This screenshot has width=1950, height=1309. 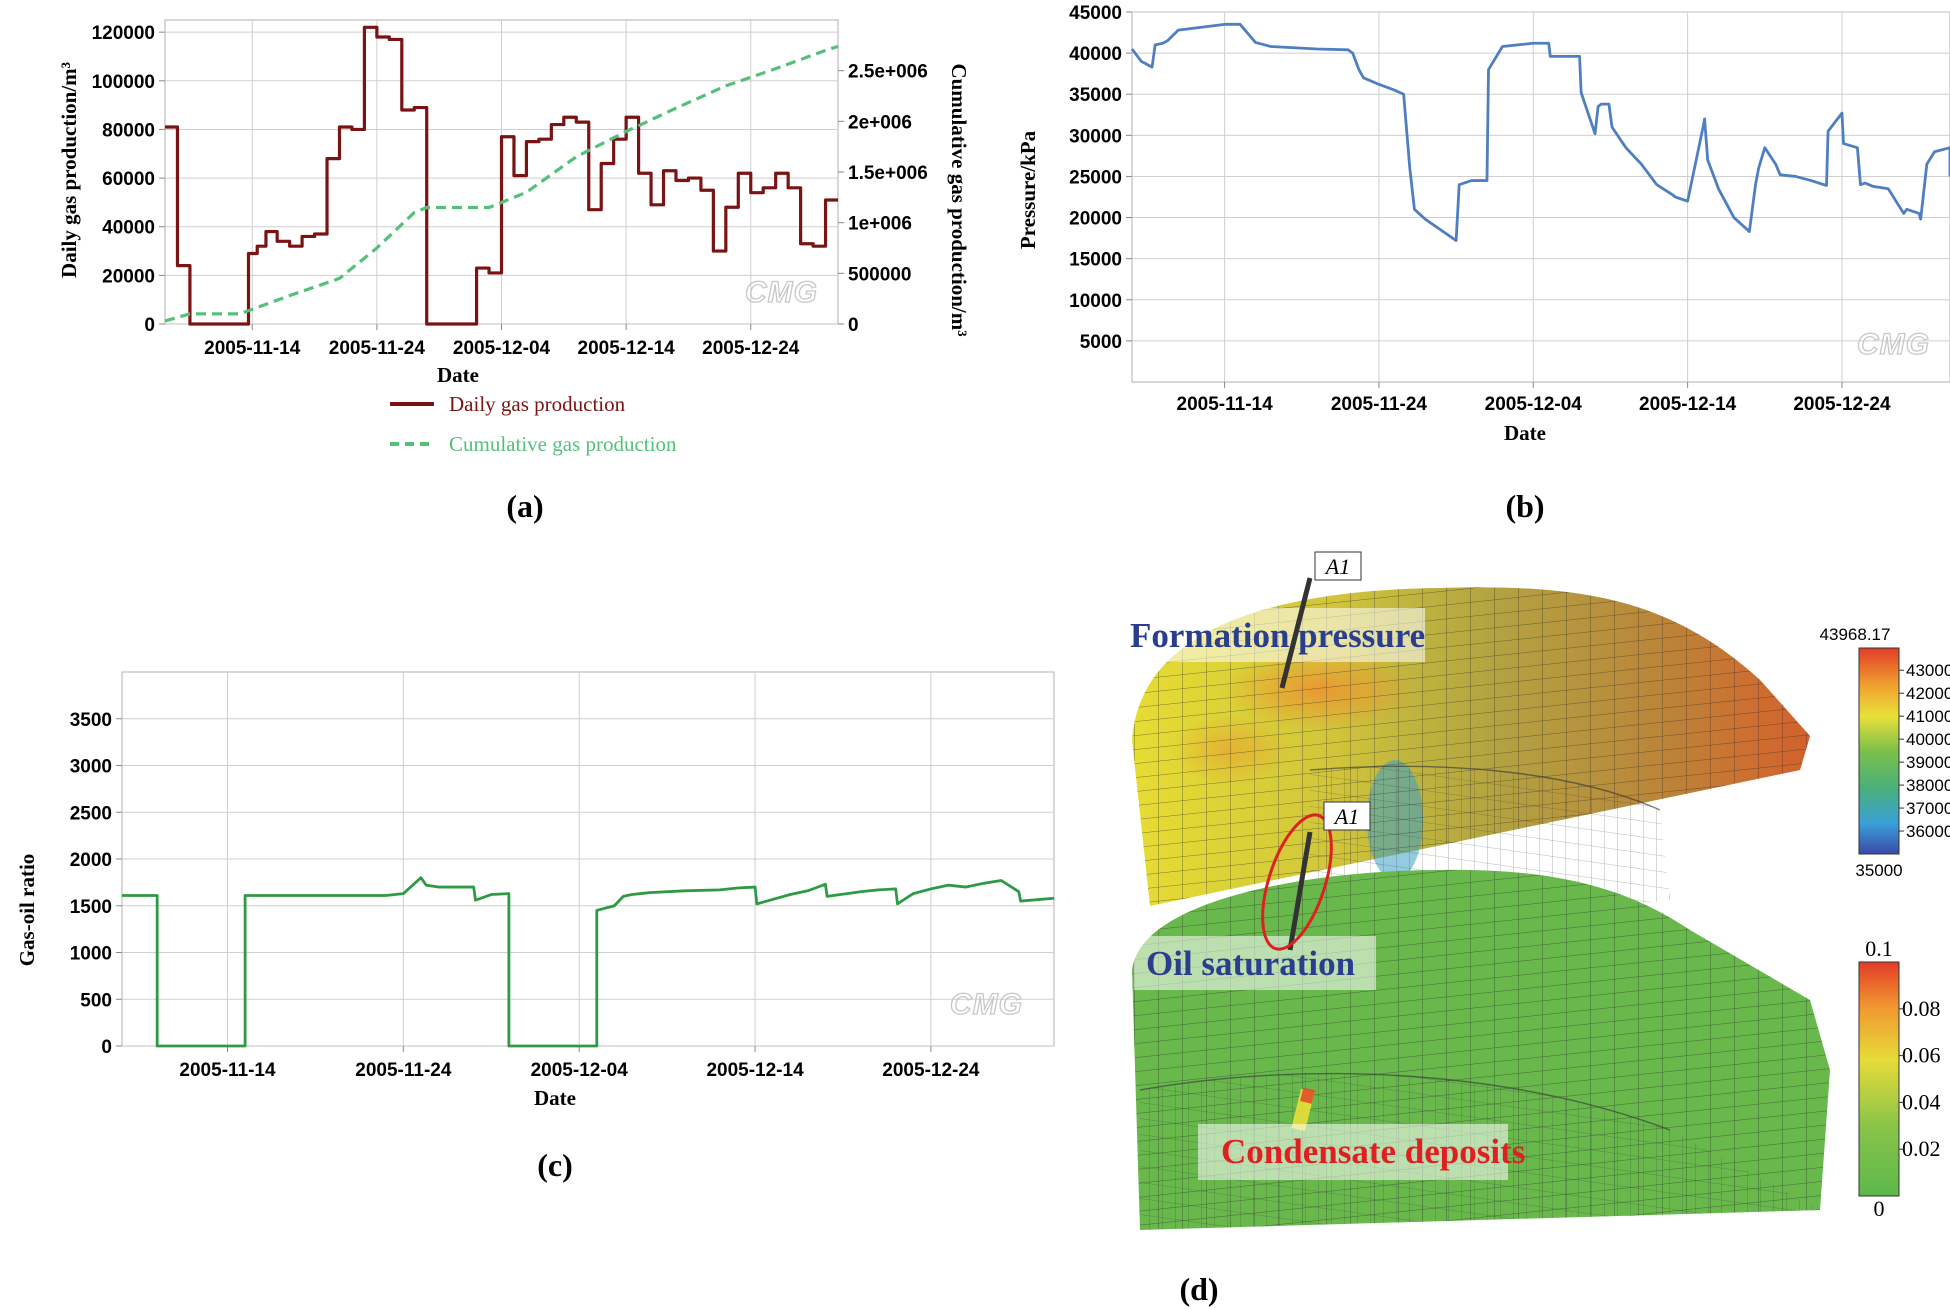 What do you see at coordinates (91, 767) in the screenshot?
I see `y-tick-label: 3000` at bounding box center [91, 767].